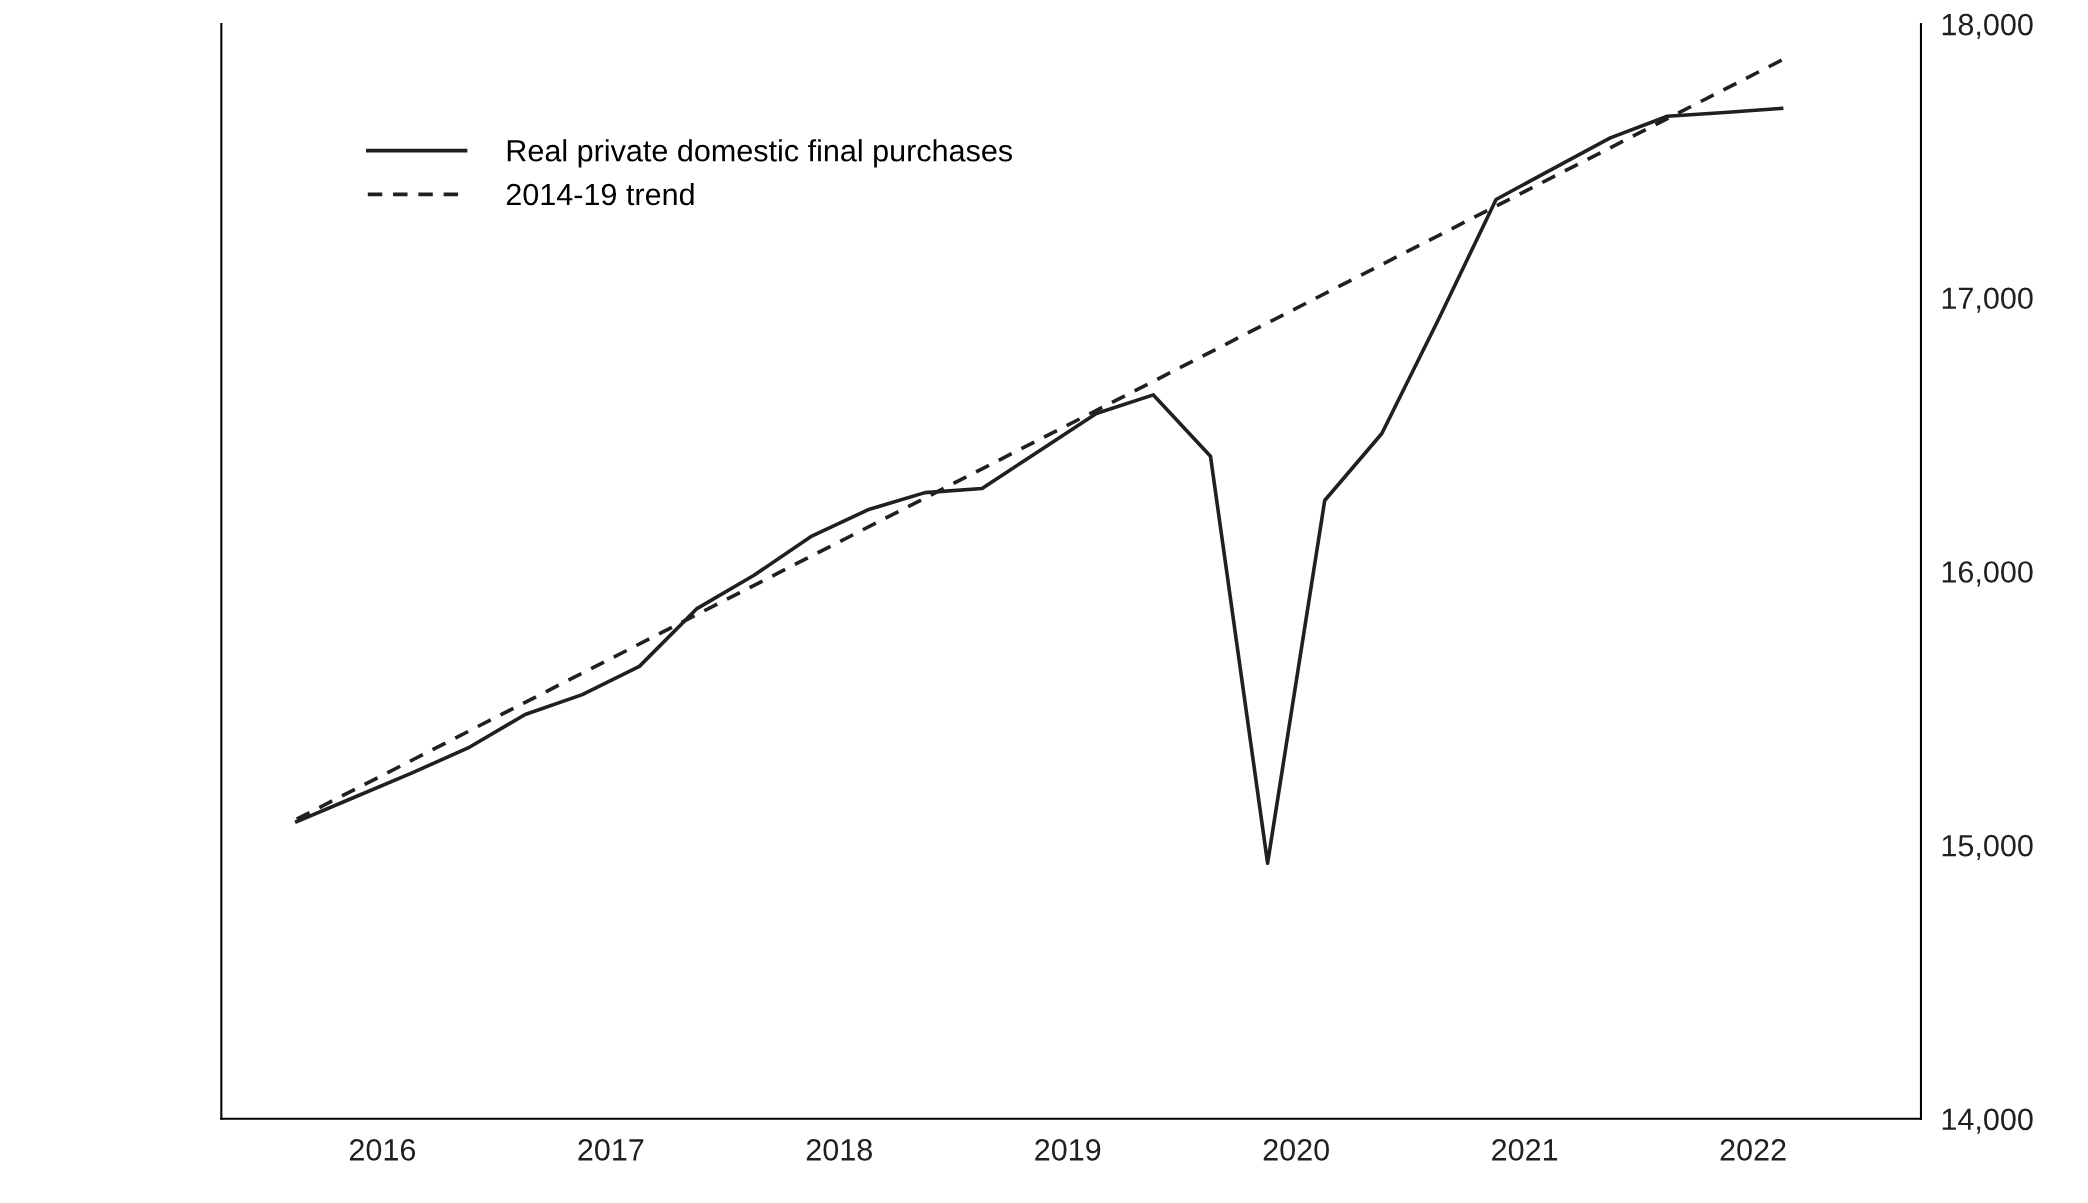 Image resolution: width=2088 pixels, height=1203 pixels. Describe the element at coordinates (839, 1150) in the screenshot. I see `x-tick-label: 2018` at that location.